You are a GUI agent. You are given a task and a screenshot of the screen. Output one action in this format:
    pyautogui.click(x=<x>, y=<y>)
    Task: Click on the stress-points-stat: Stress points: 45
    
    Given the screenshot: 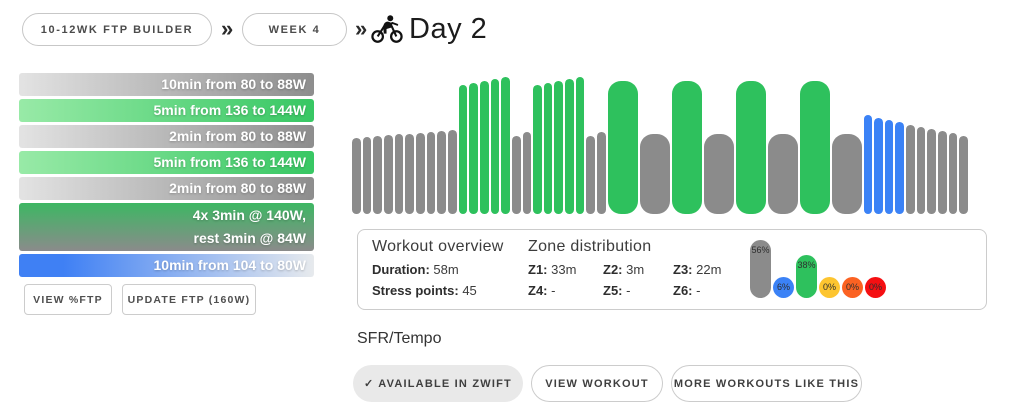 What is the action you would take?
    pyautogui.click(x=424, y=290)
    